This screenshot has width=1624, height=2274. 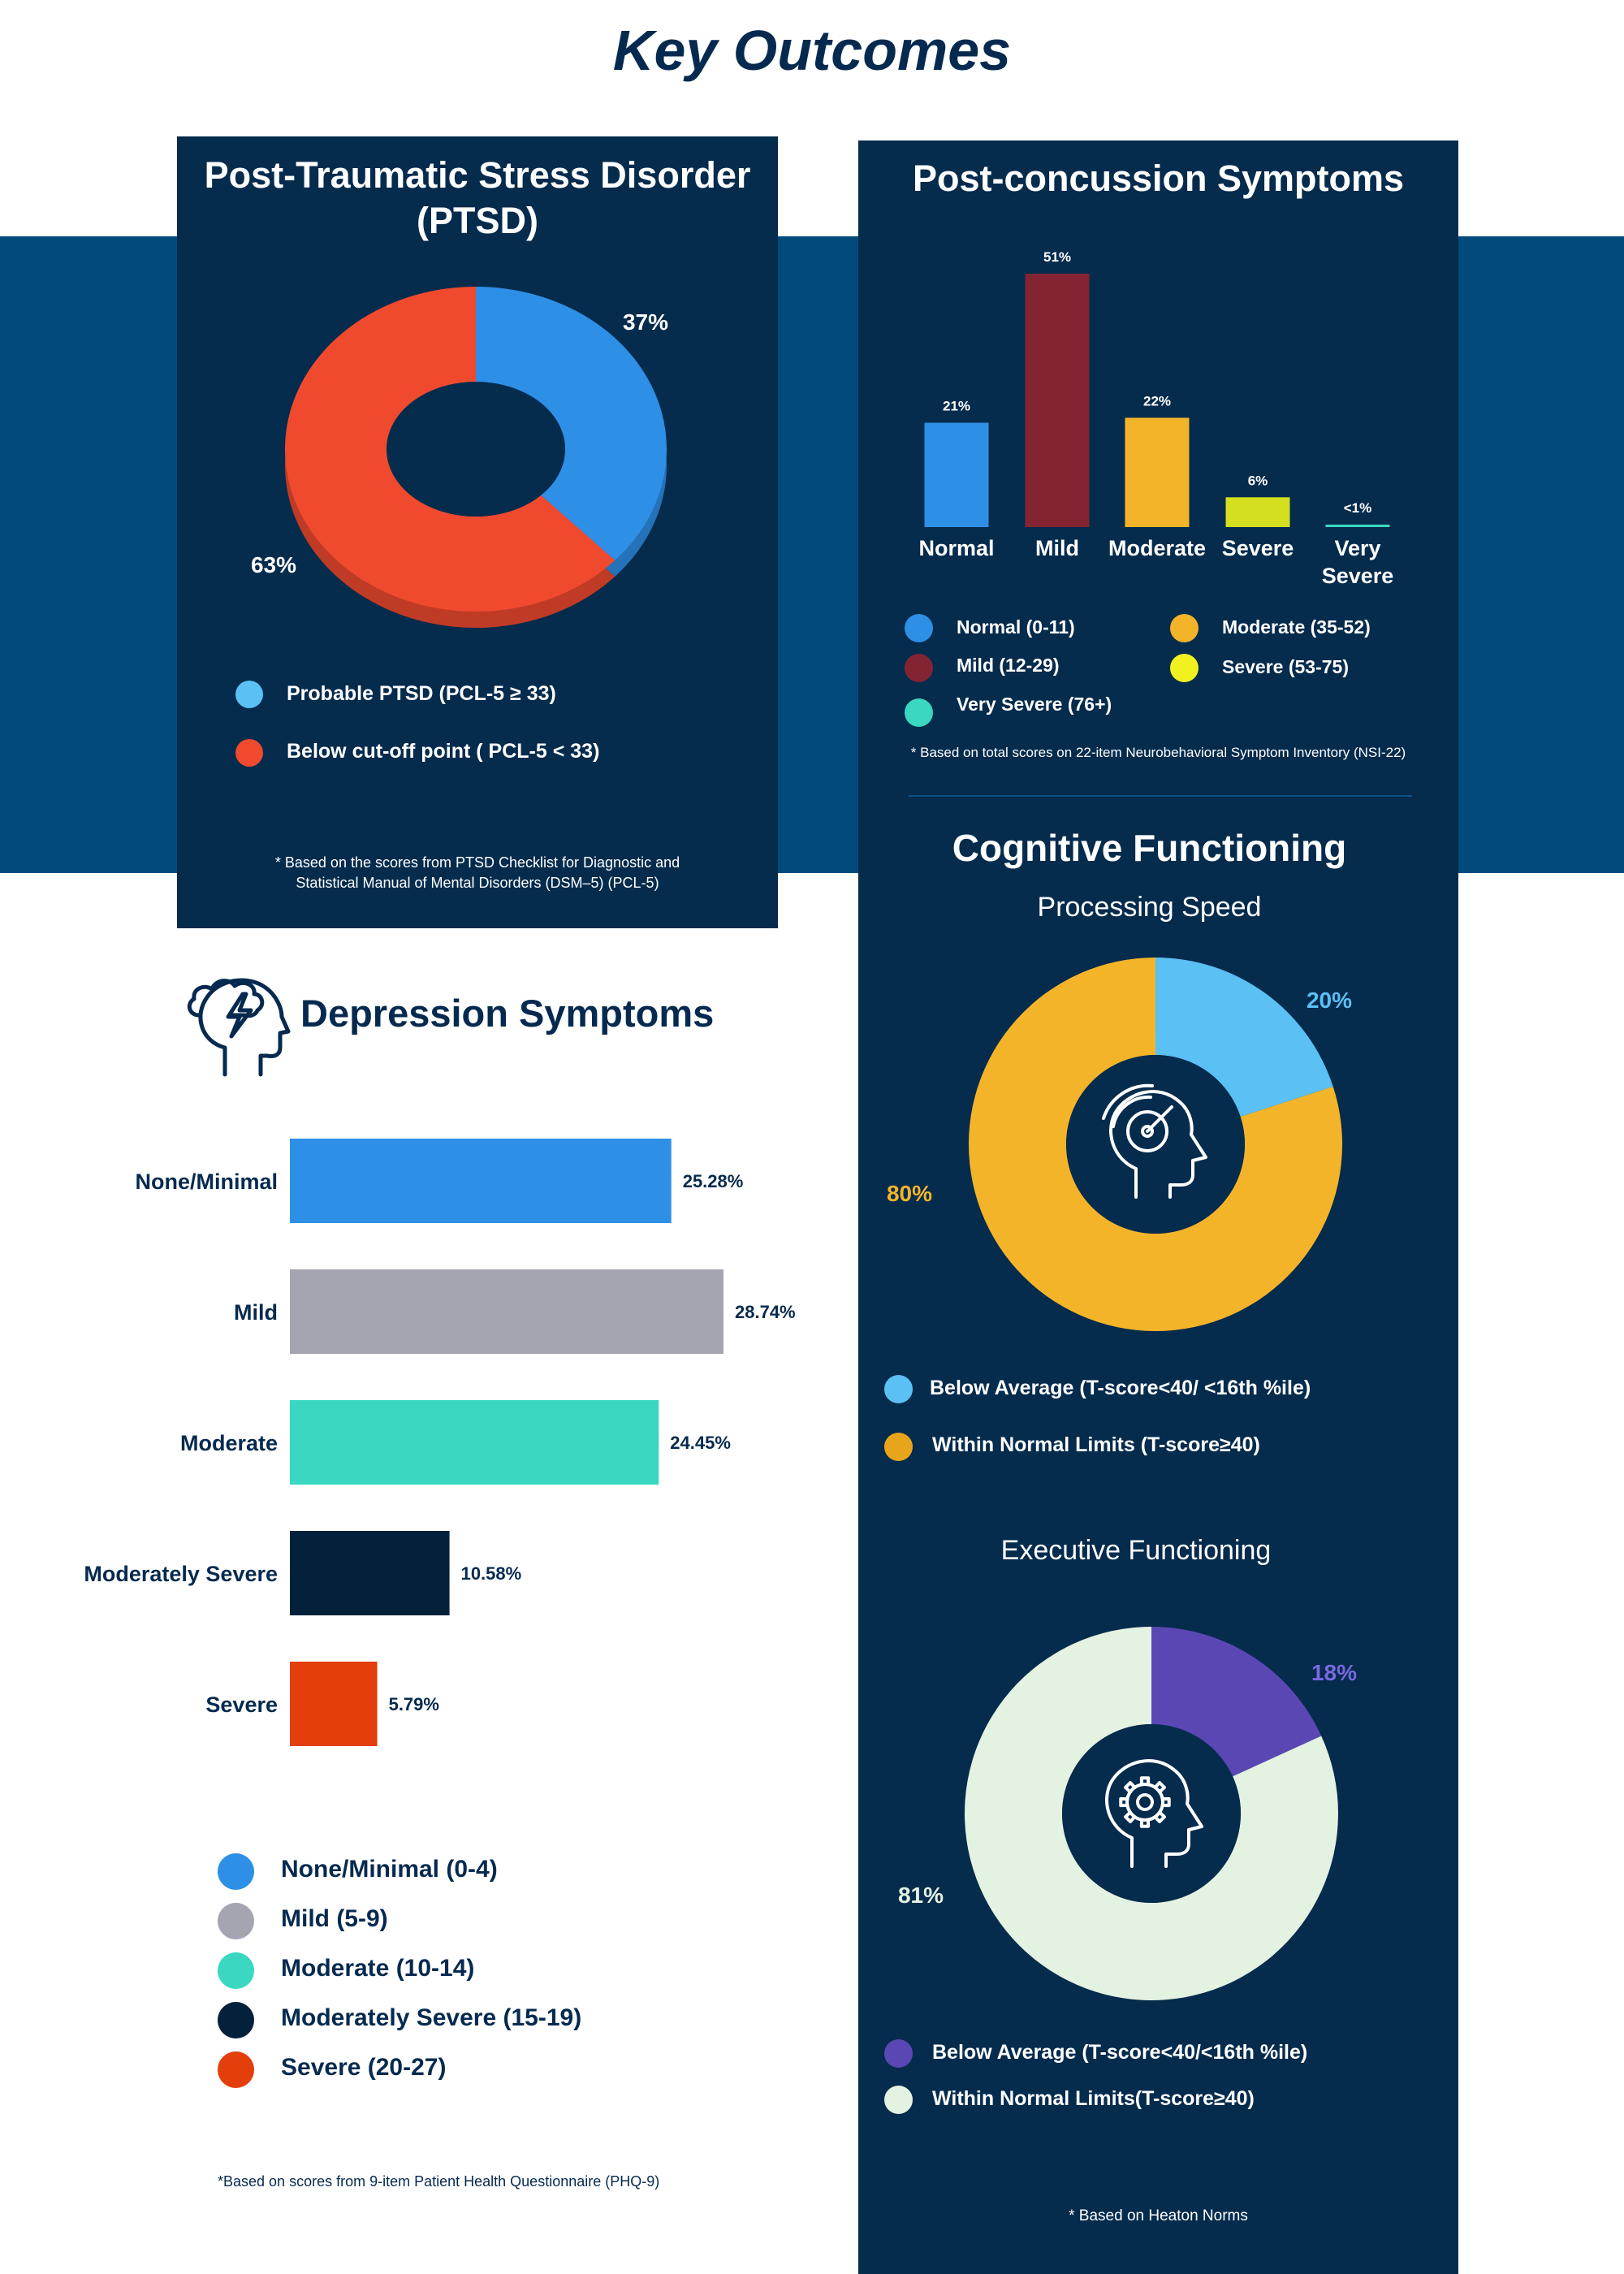 What do you see at coordinates (364, 2067) in the screenshot?
I see `depression-legend-severe: Severe (20-27)` at bounding box center [364, 2067].